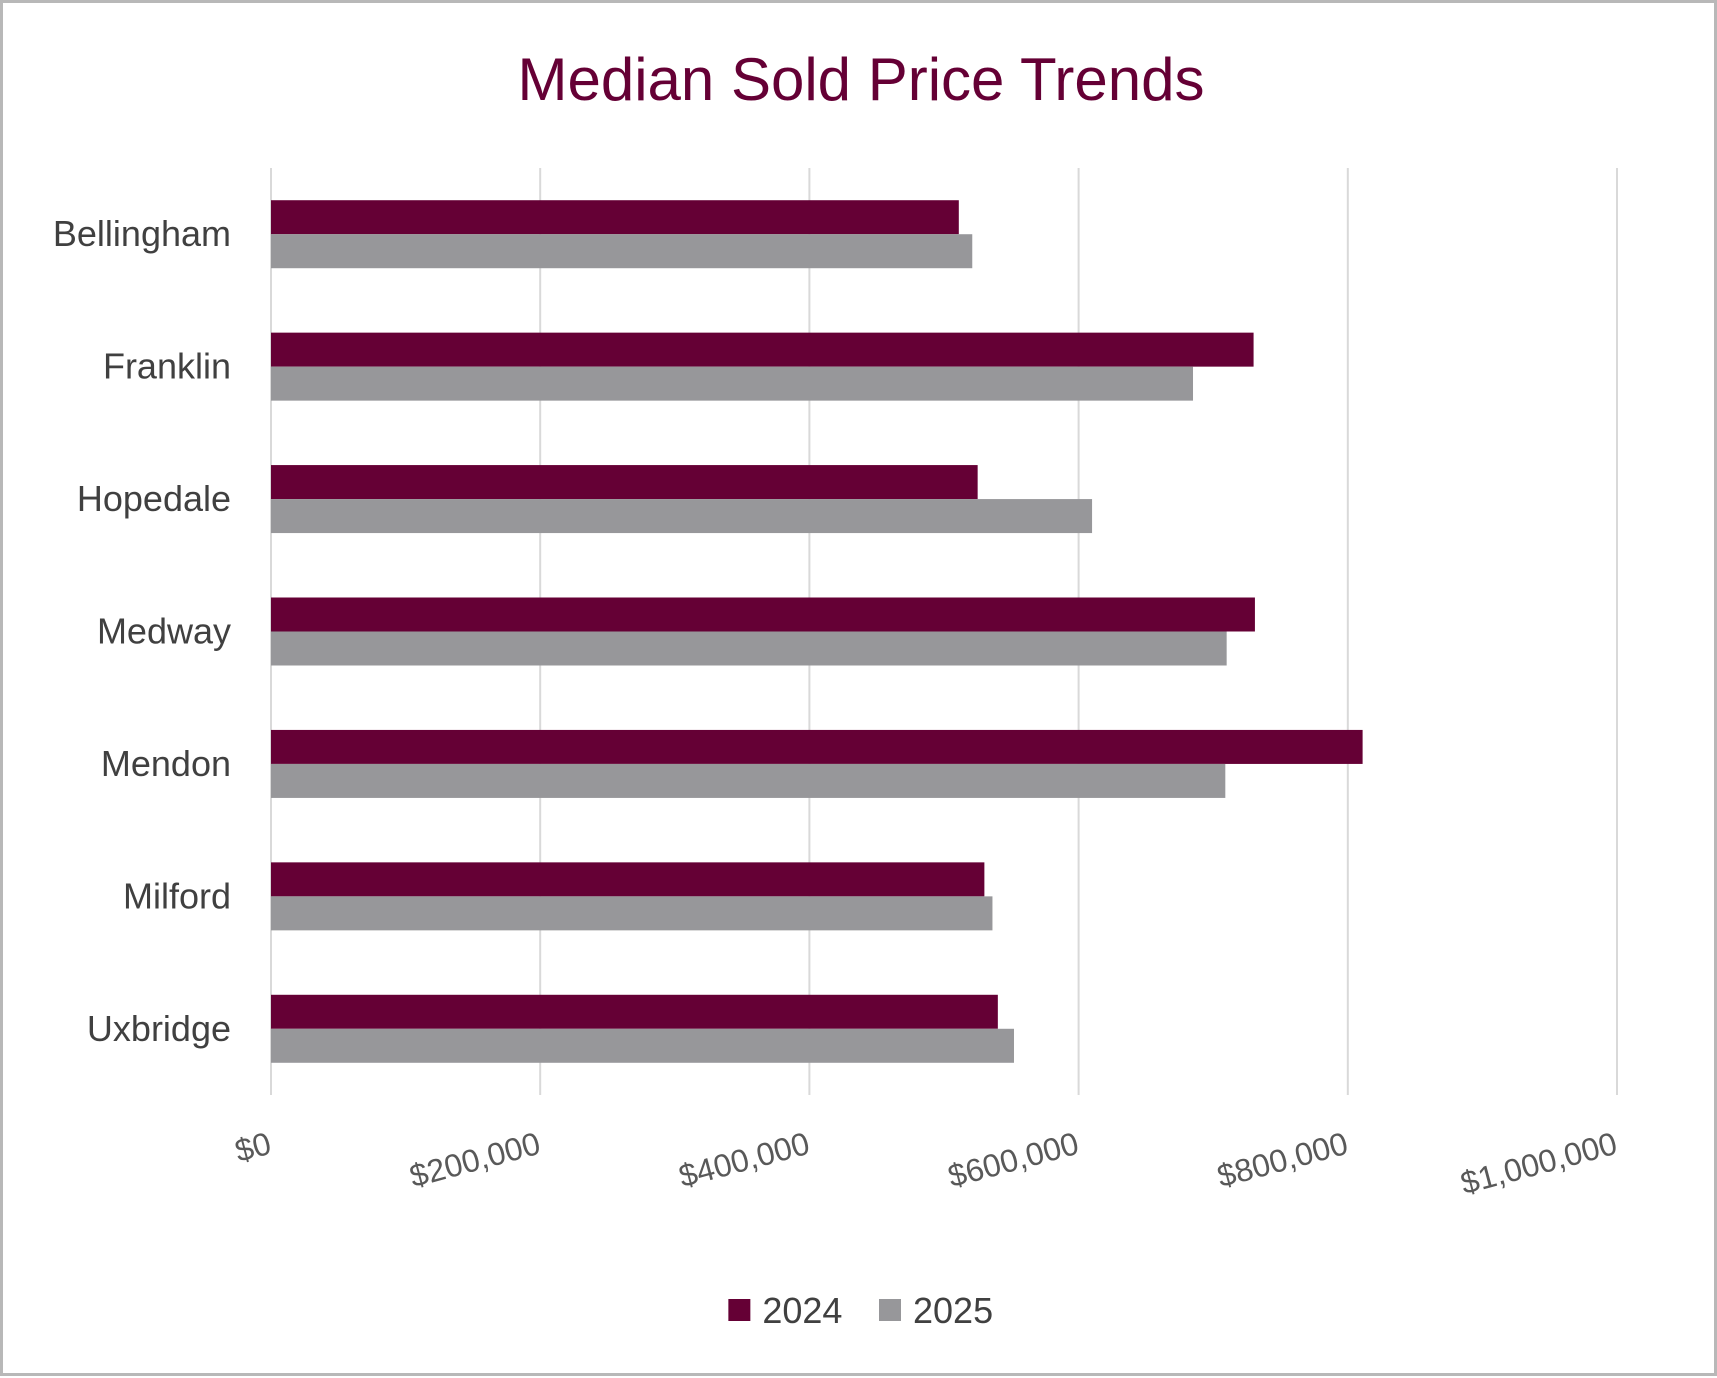 The image size is (1717, 1378). What do you see at coordinates (253, 1147) in the screenshot?
I see `x-tick-label: $0` at bounding box center [253, 1147].